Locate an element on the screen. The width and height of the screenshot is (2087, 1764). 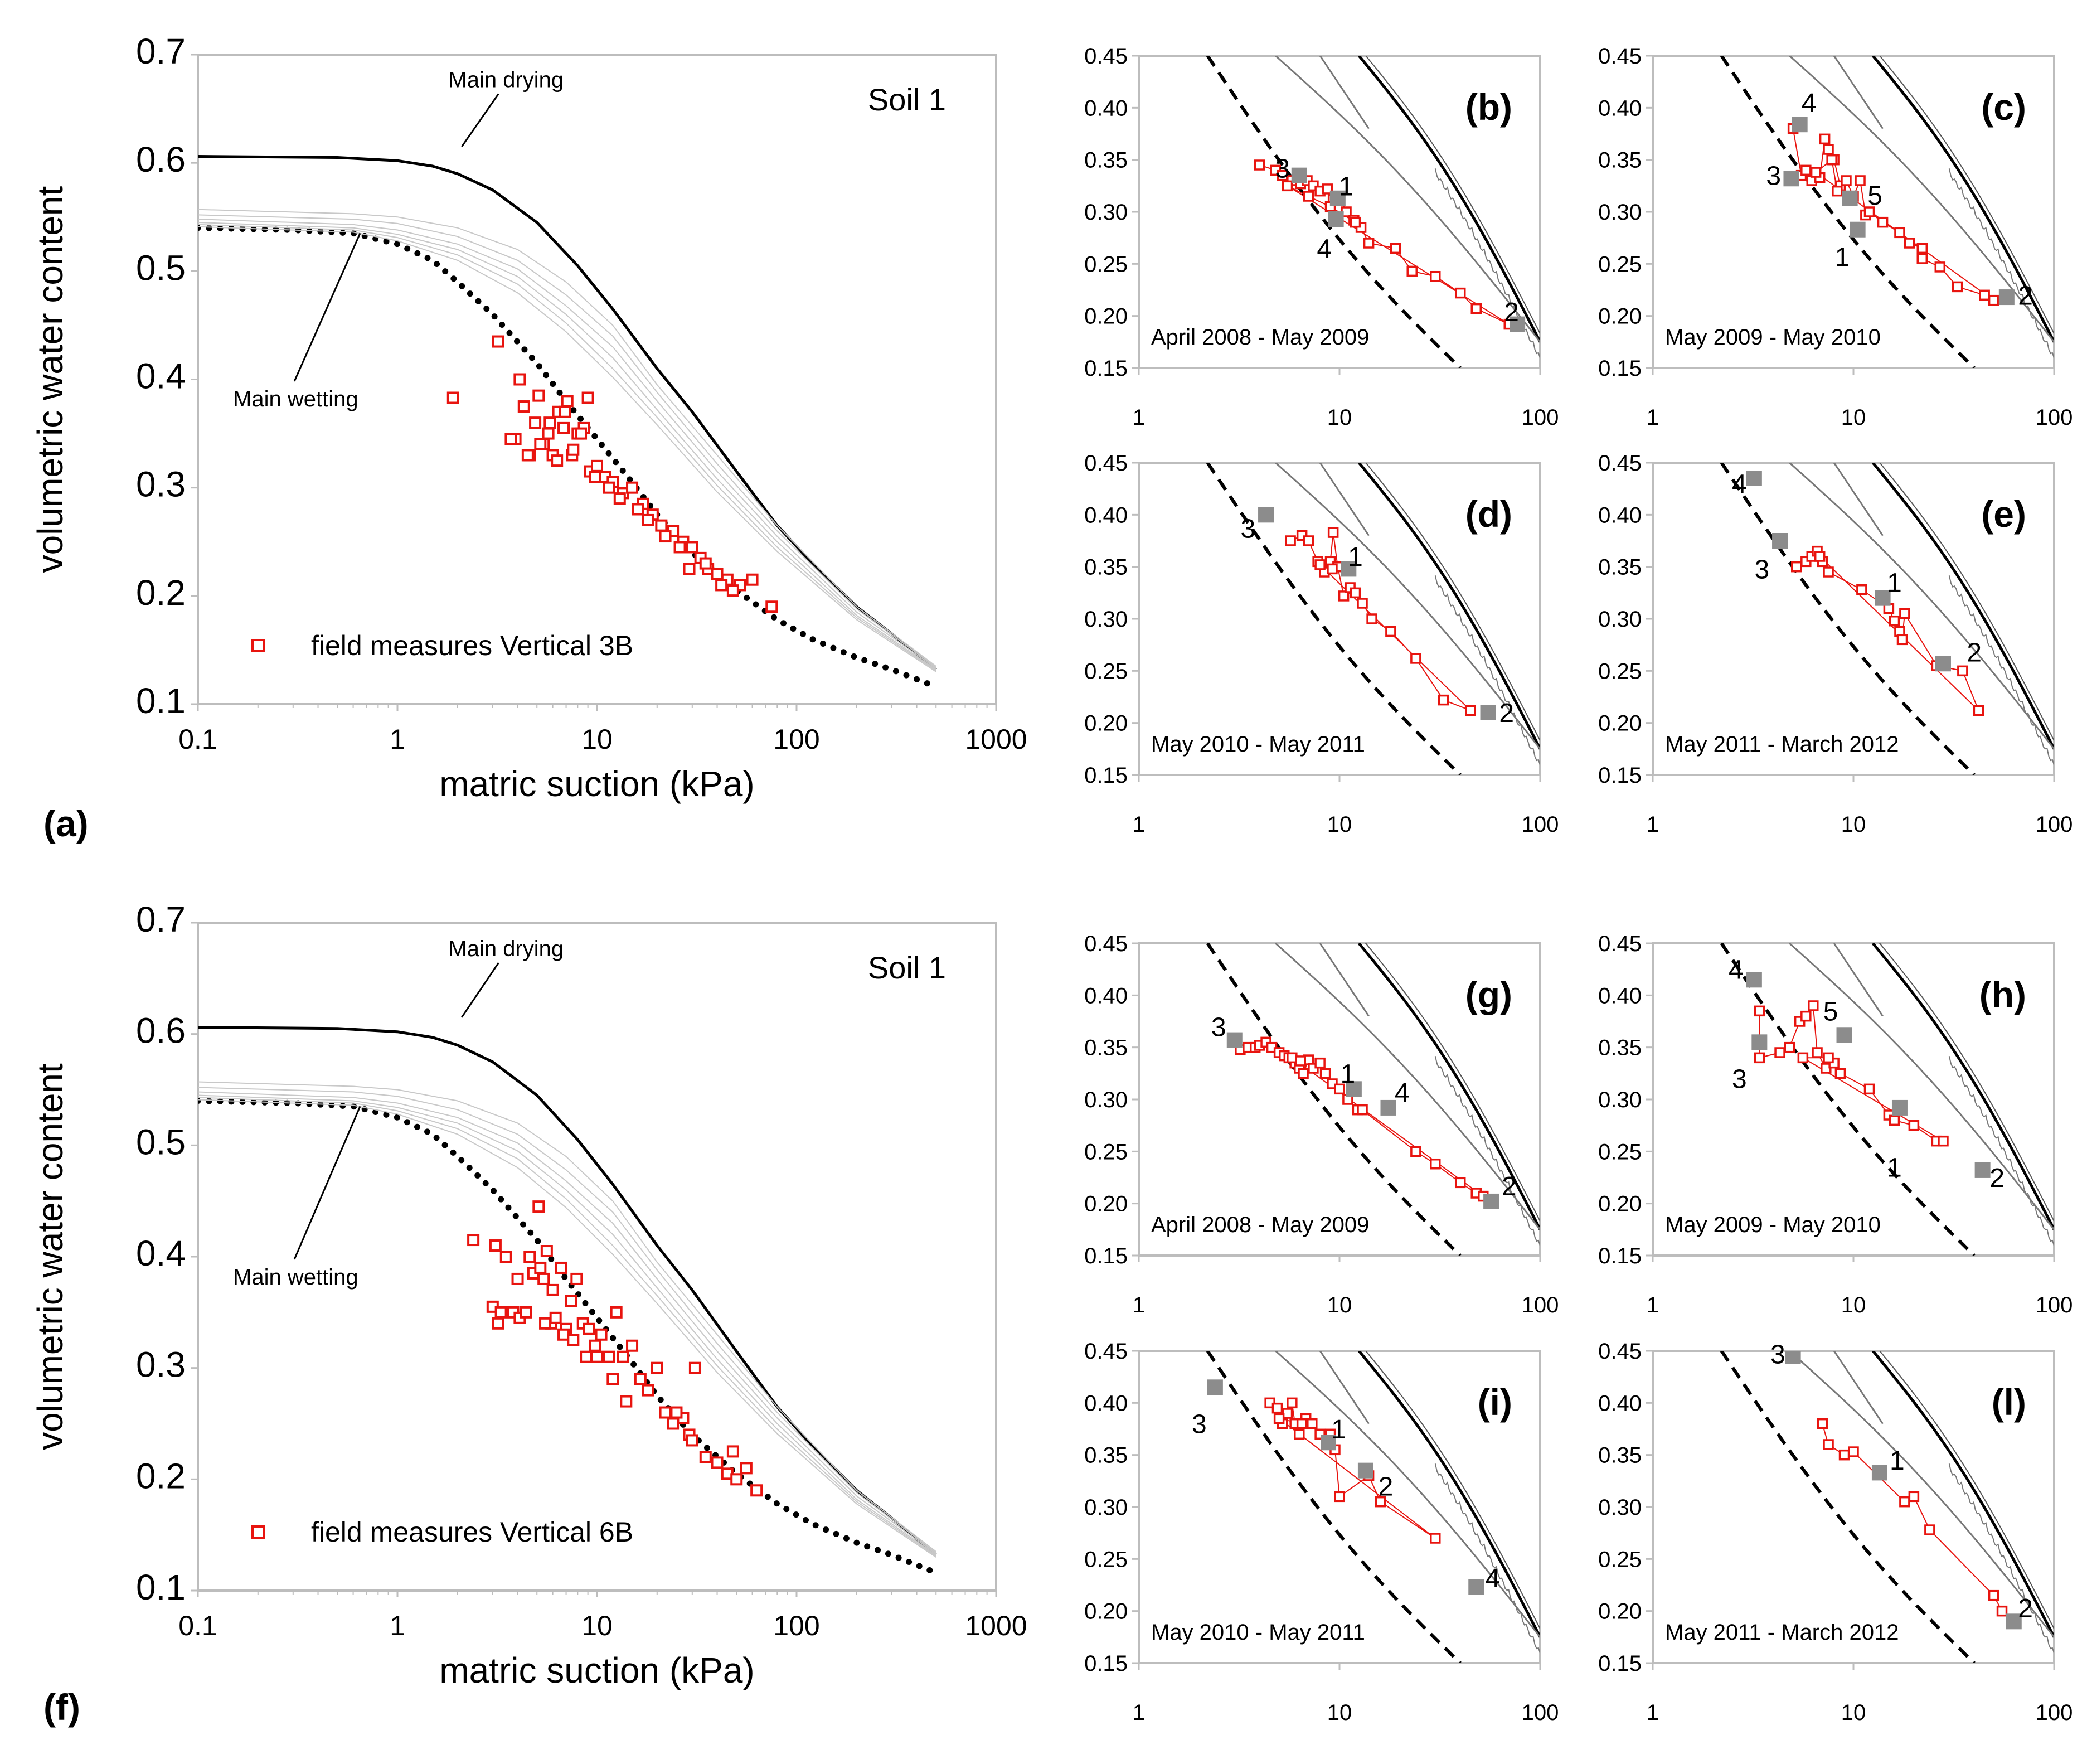
panel-label: (f) is located at coordinates (61, 1707).